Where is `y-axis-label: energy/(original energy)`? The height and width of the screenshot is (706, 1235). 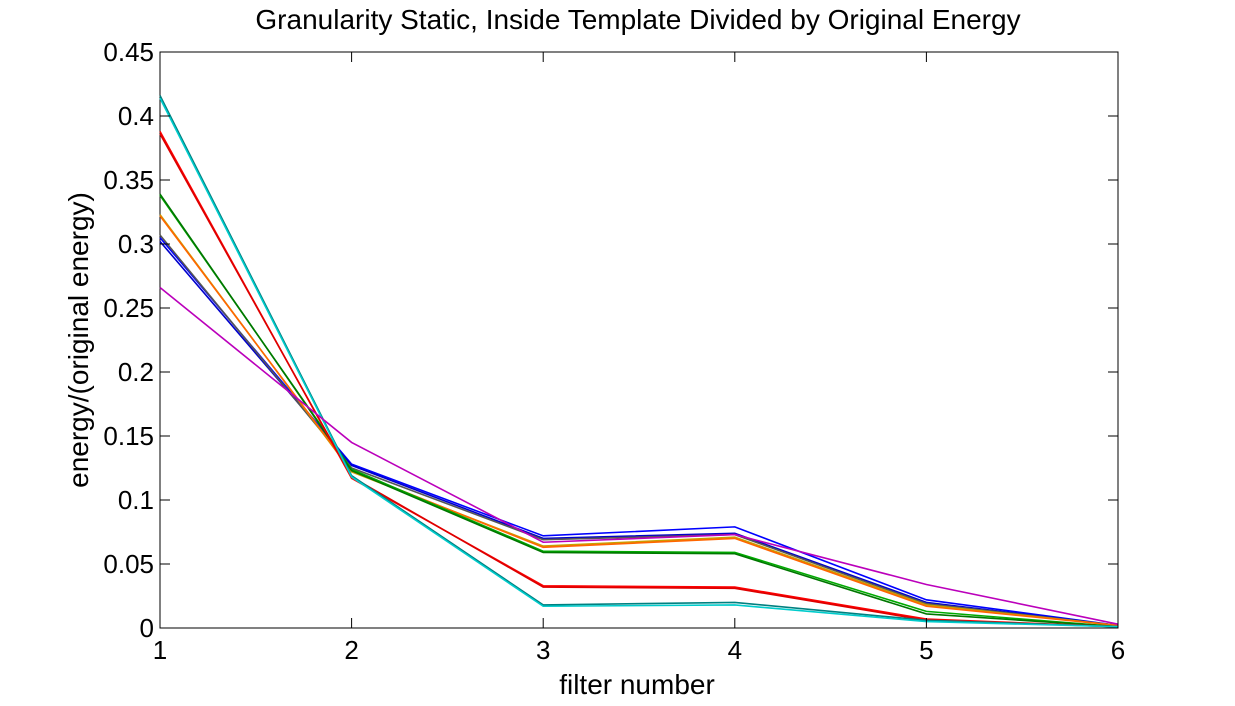
y-axis-label: energy/(original energy) is located at coordinates (78, 340).